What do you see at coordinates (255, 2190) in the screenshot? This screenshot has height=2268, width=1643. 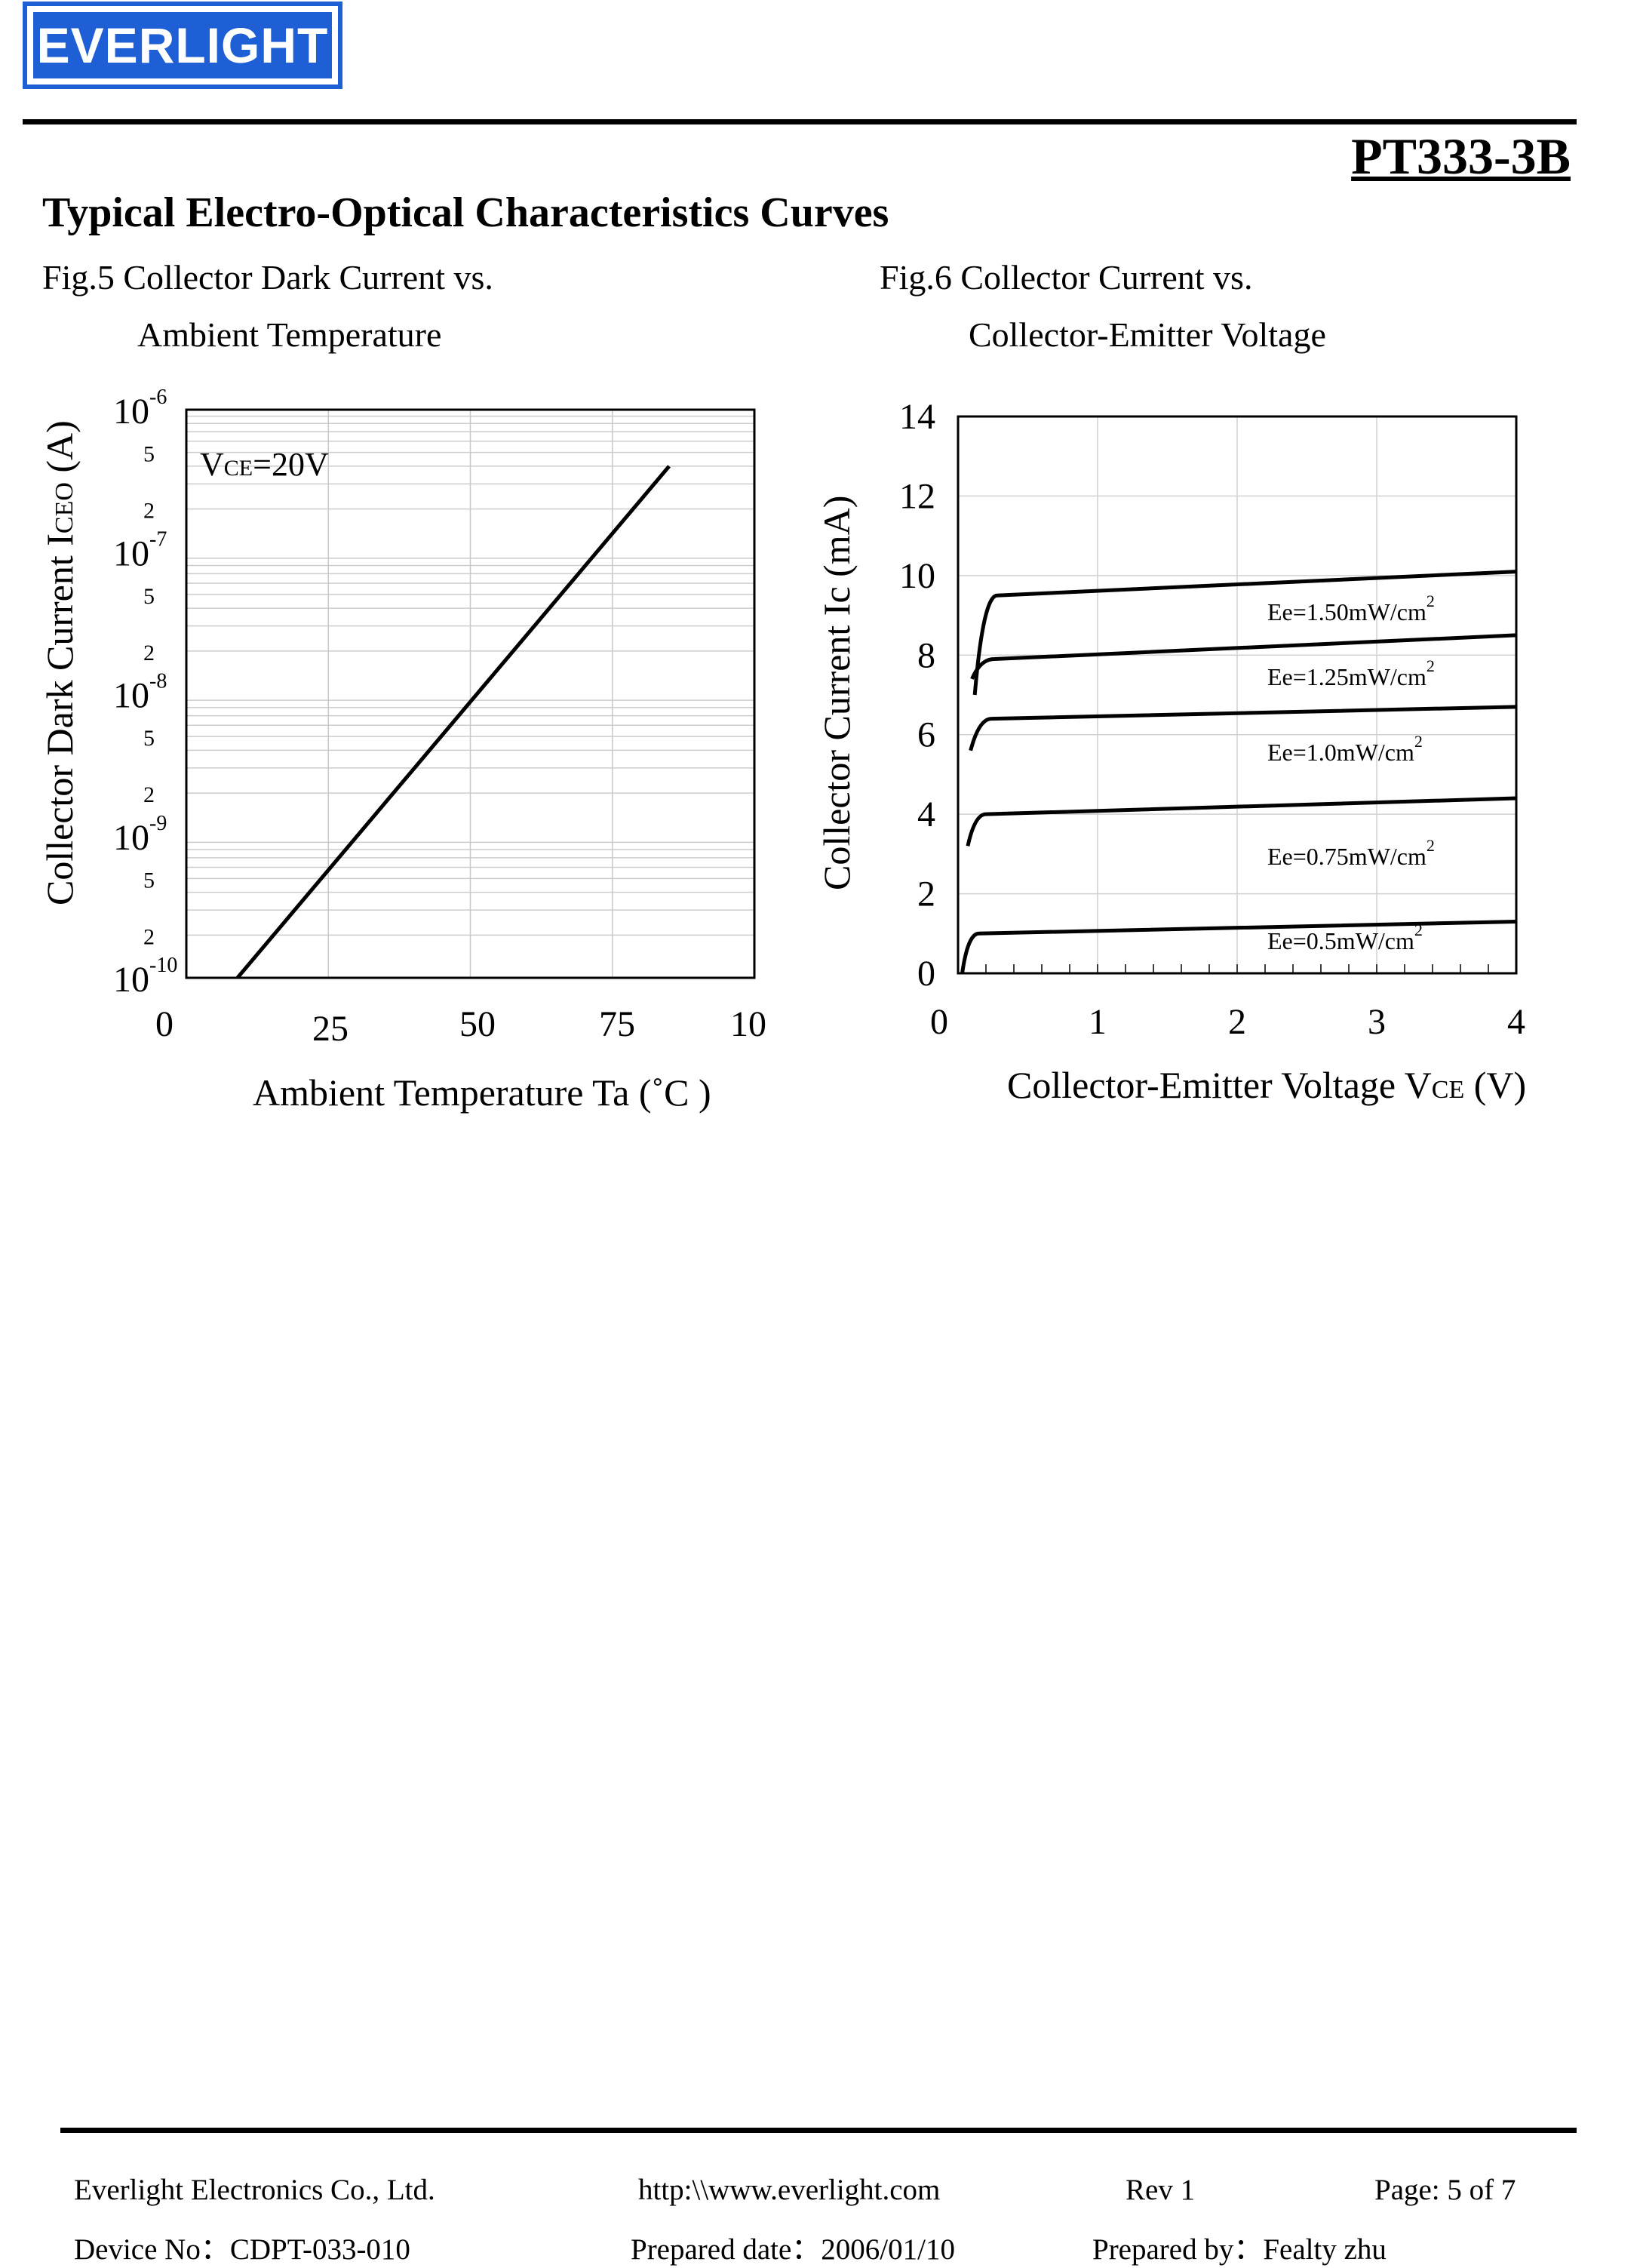 I see `footer-company: Everlight Electronics Co., Ltd.` at bounding box center [255, 2190].